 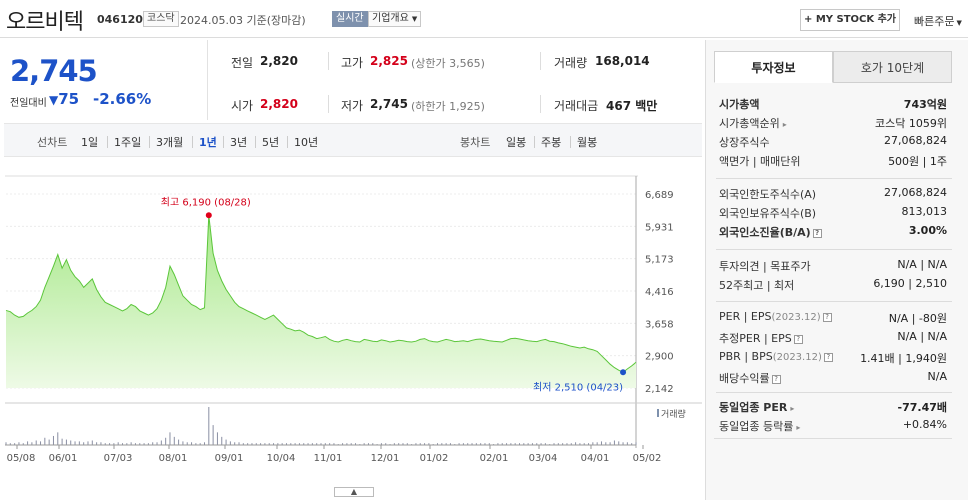 I want to click on x-tick-label: 03/04, so click(x=543, y=458).